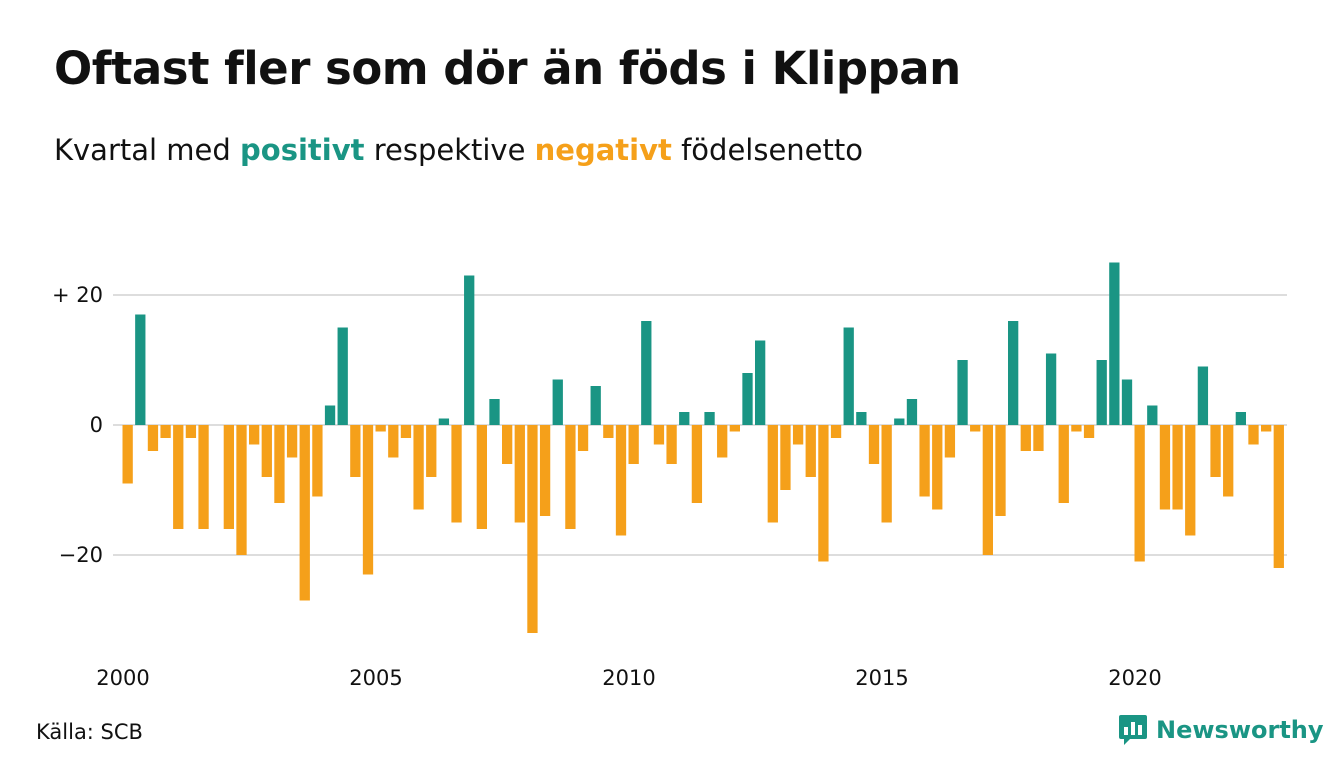 This screenshot has height=780, width=1340. Describe the element at coordinates (81, 555) in the screenshot. I see `y-tick-label: −20` at that location.